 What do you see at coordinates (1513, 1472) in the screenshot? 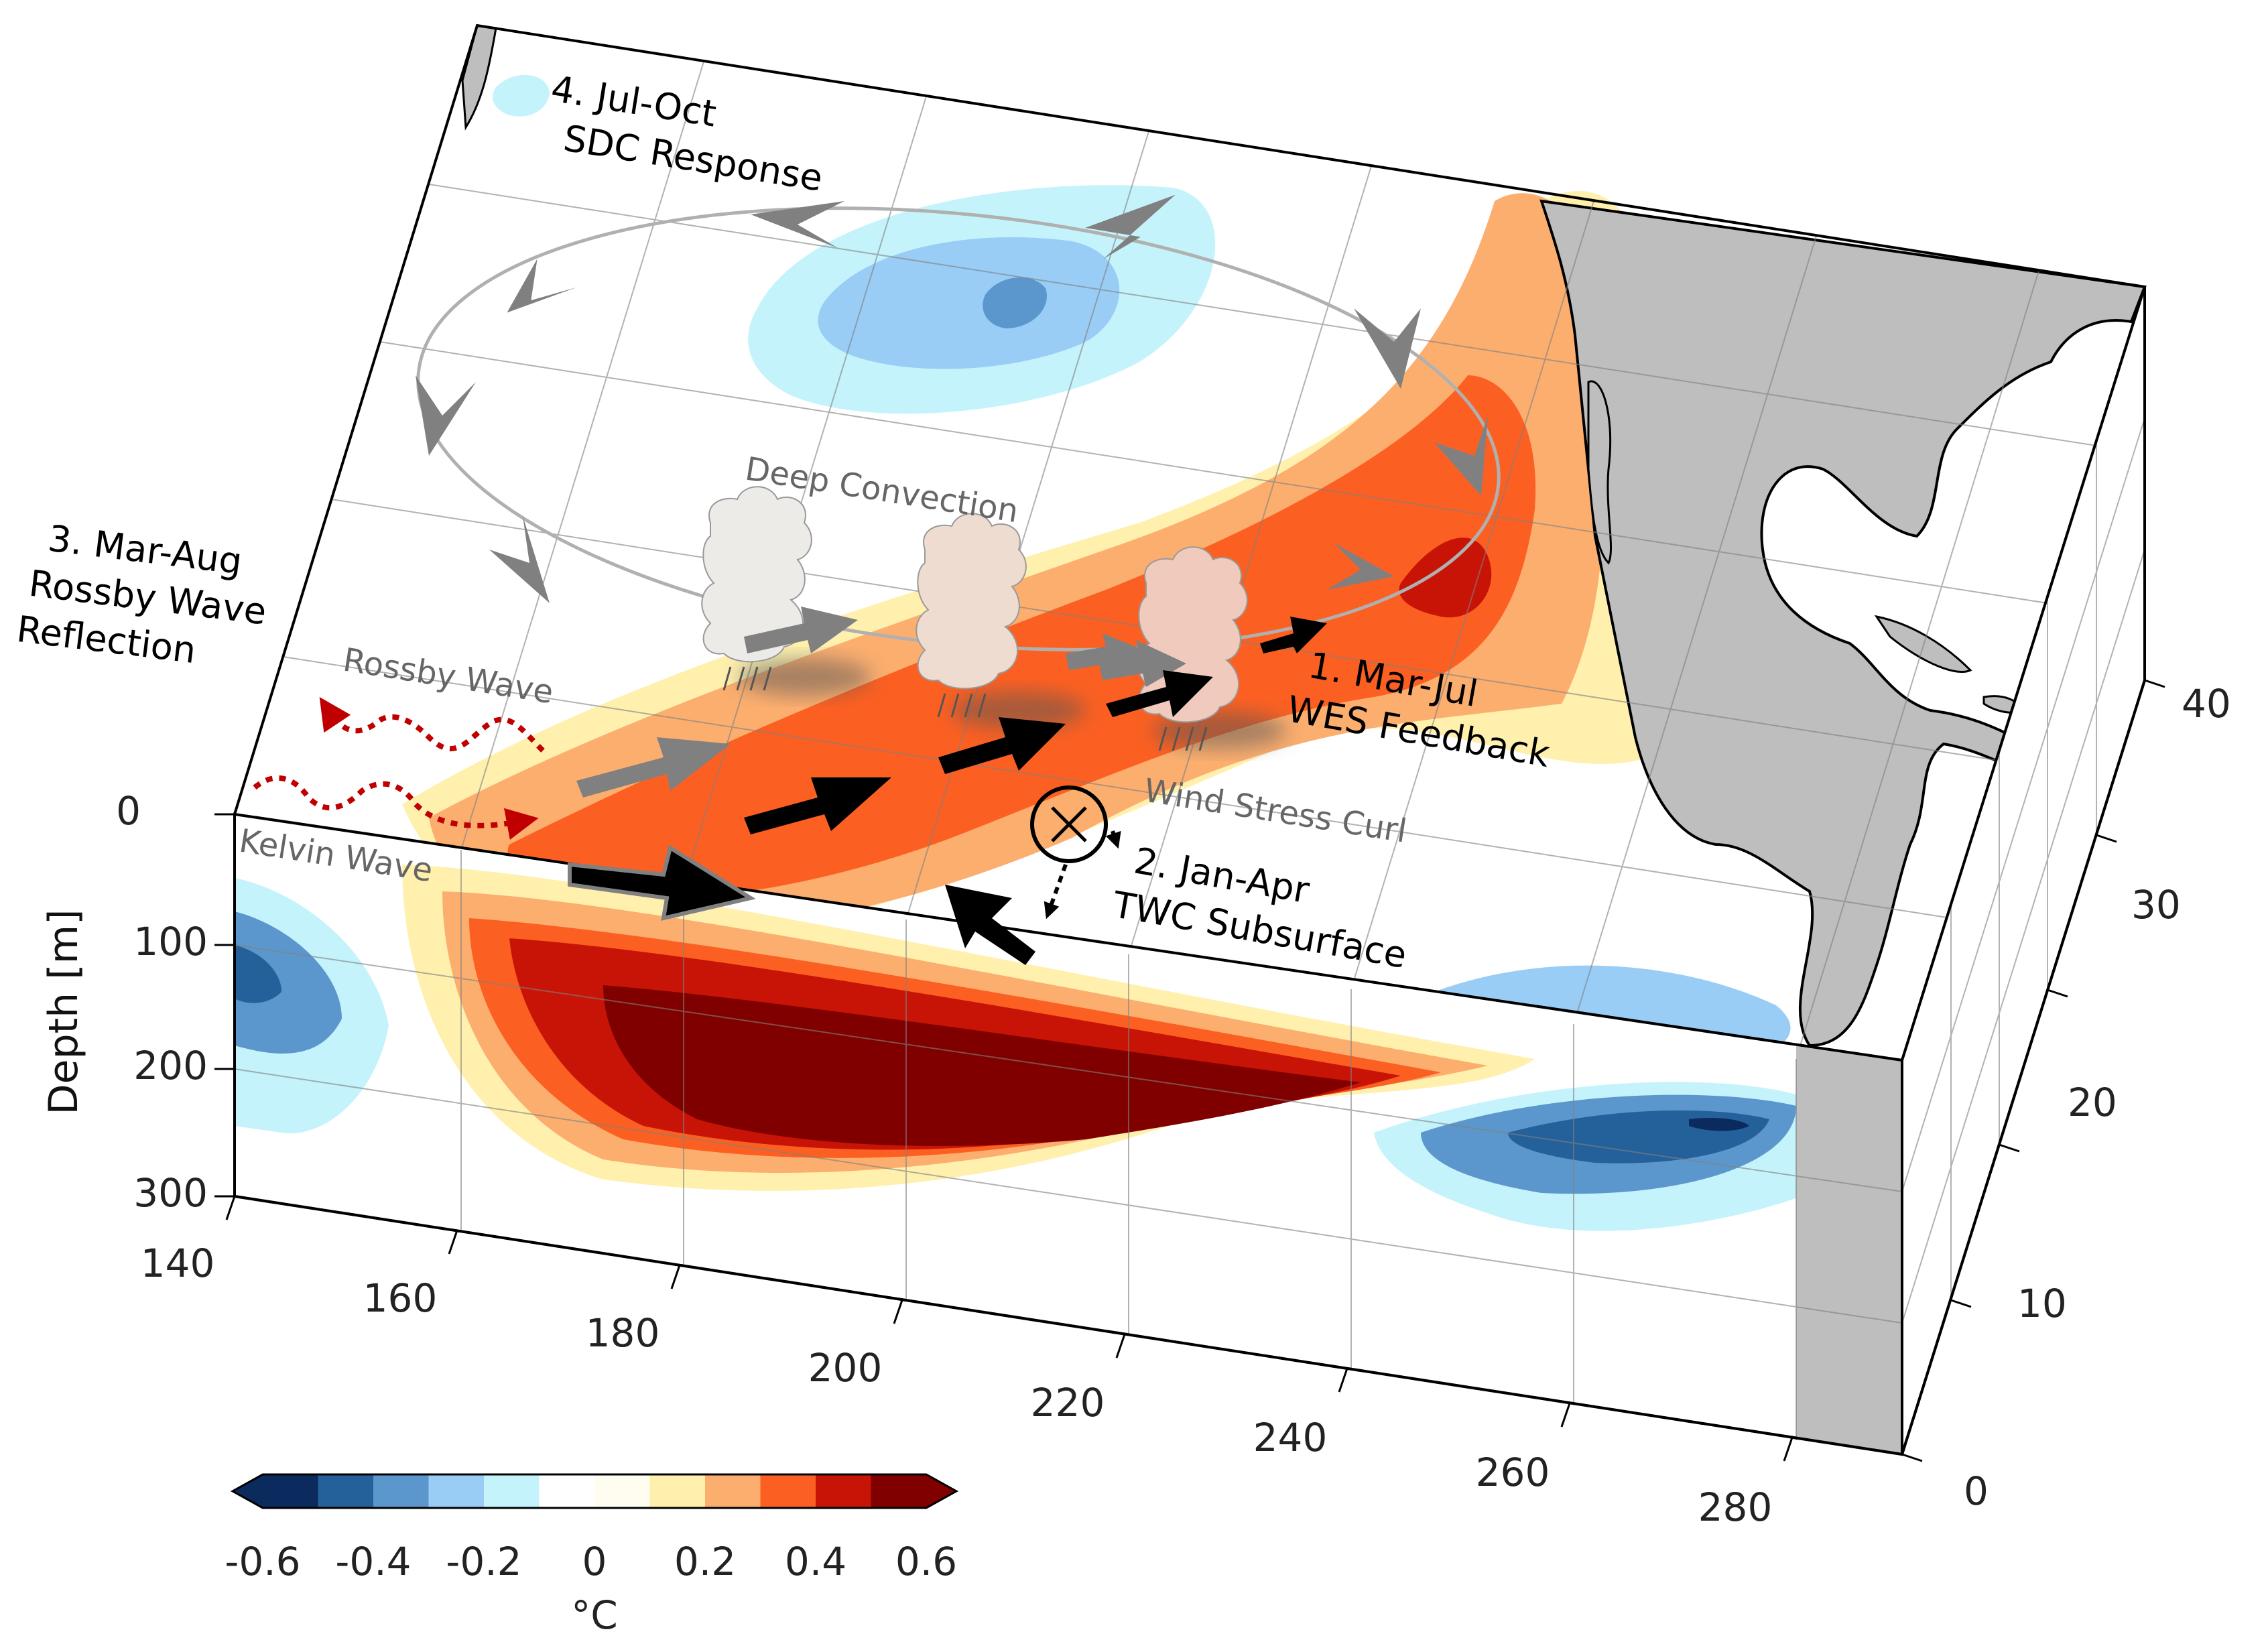
I see `lon-tick: 260` at bounding box center [1513, 1472].